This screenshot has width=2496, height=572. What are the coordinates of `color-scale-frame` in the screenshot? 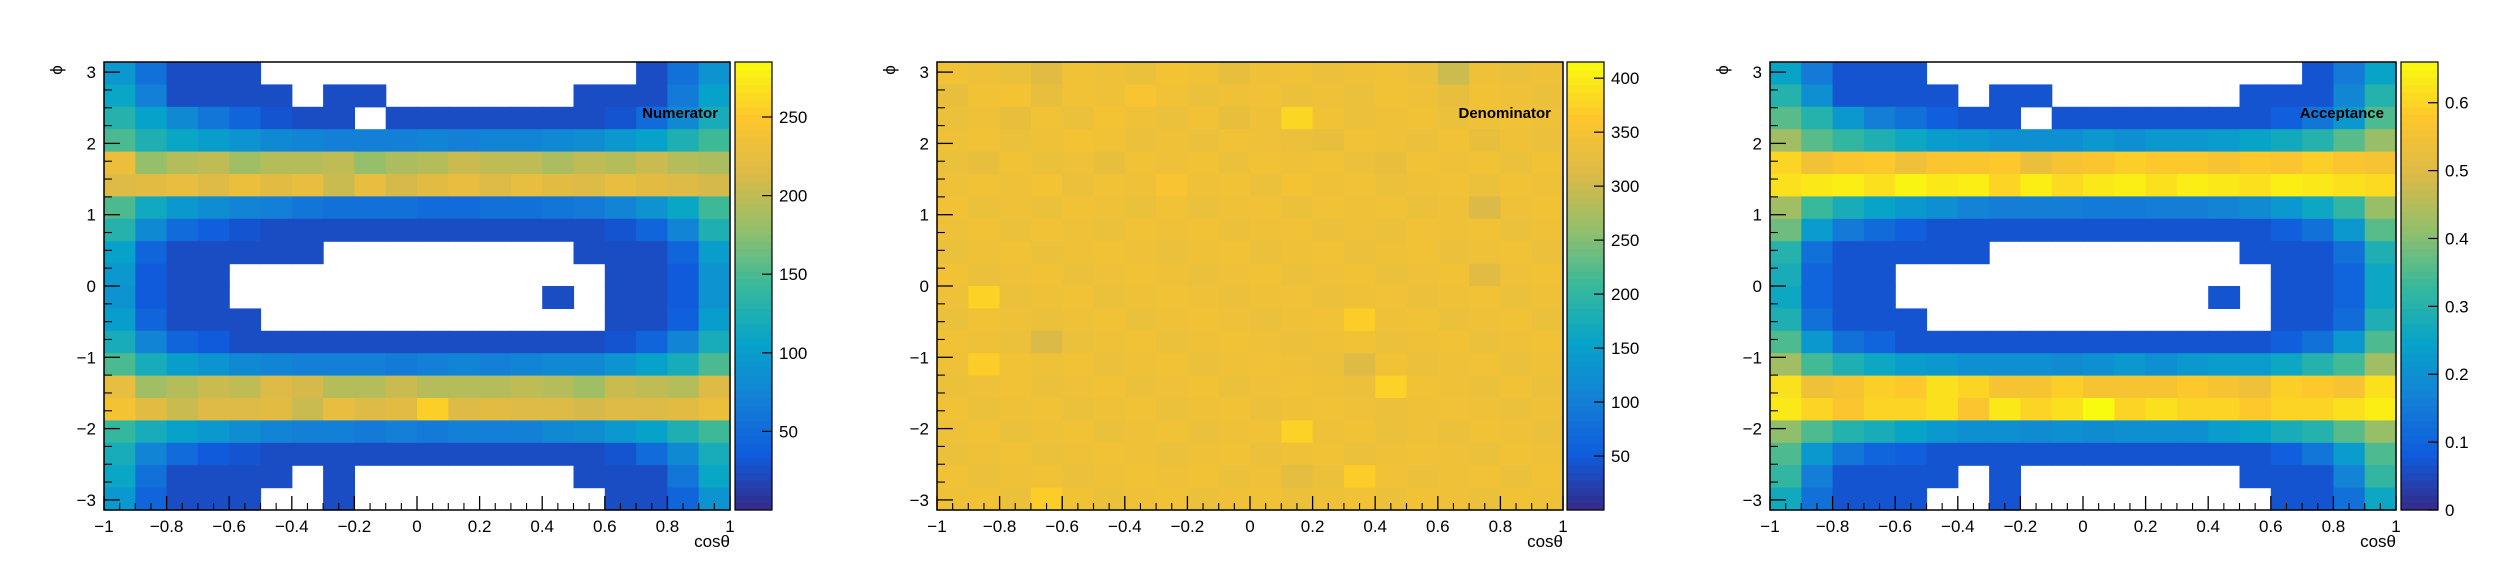 It's located at (1585, 286).